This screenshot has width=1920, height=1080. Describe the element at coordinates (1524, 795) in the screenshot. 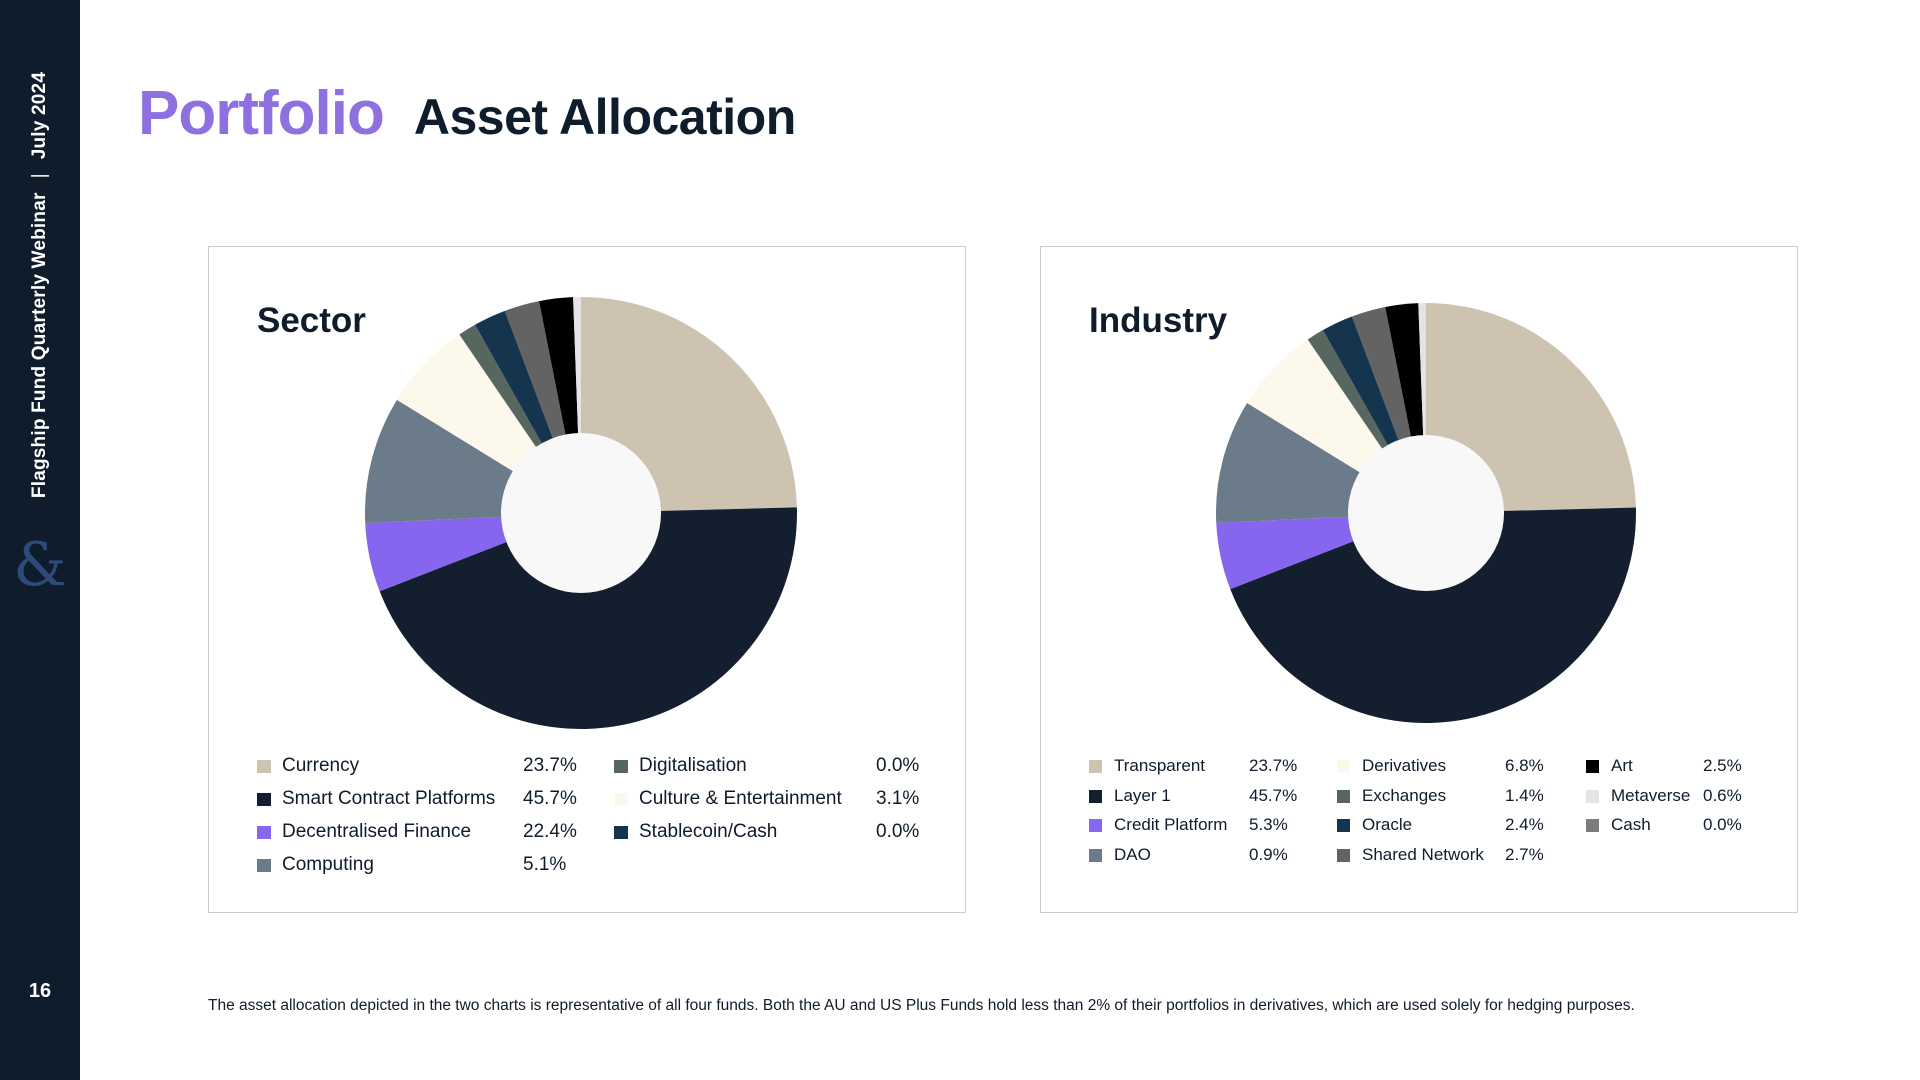

I see `legend-value: 1.4%` at that location.